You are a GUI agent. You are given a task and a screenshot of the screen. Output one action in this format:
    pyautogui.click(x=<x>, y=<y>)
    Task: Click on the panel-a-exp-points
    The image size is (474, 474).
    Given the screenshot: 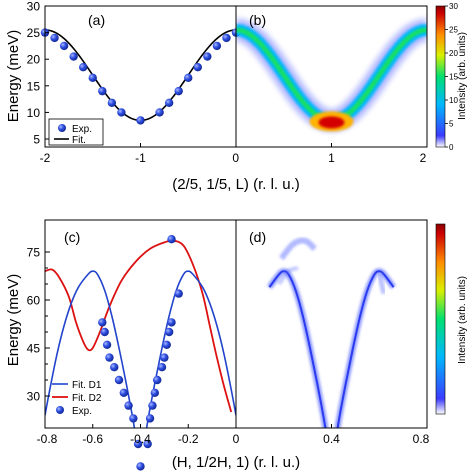 What is the action you would take?
    pyautogui.click(x=140, y=76)
    